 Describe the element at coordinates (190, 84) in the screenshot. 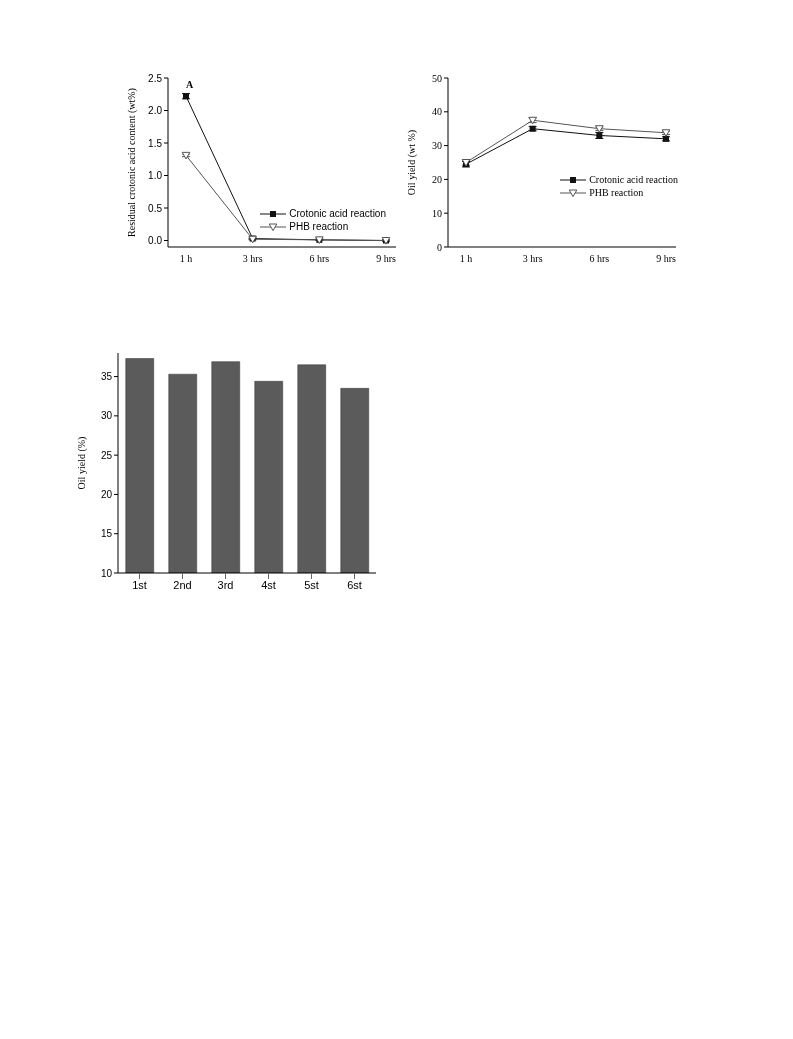

I see `annotation: A` at that location.